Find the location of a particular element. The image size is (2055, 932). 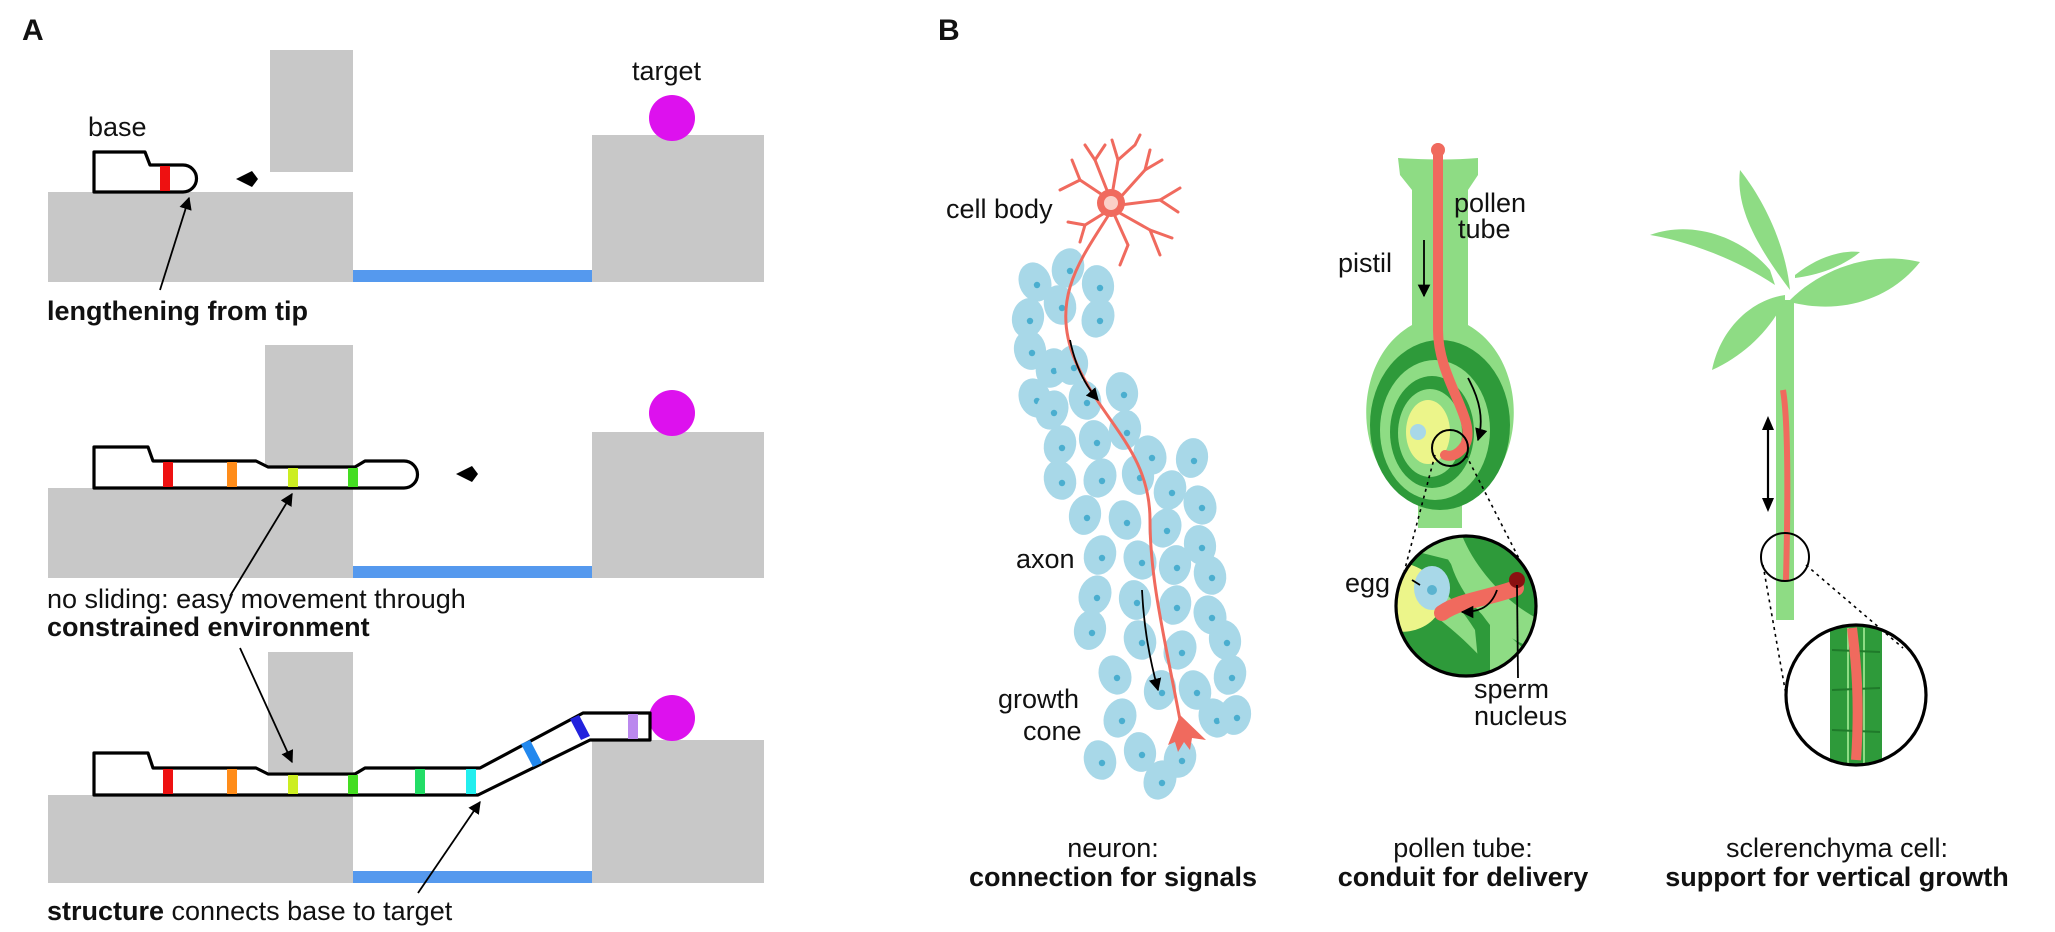

growing-structure is located at coordinates (372, 754).